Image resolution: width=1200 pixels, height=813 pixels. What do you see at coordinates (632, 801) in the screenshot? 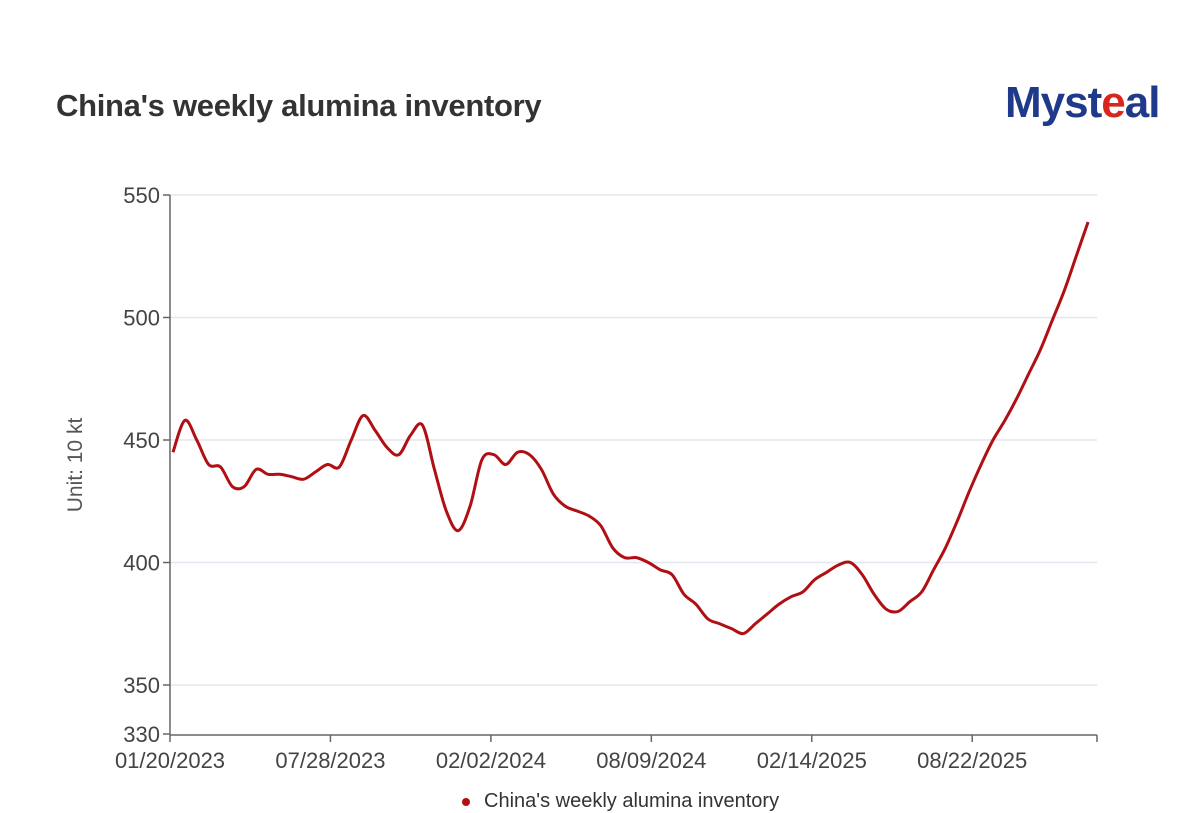
I see `legend-label: China's weekly alumina inventory` at bounding box center [632, 801].